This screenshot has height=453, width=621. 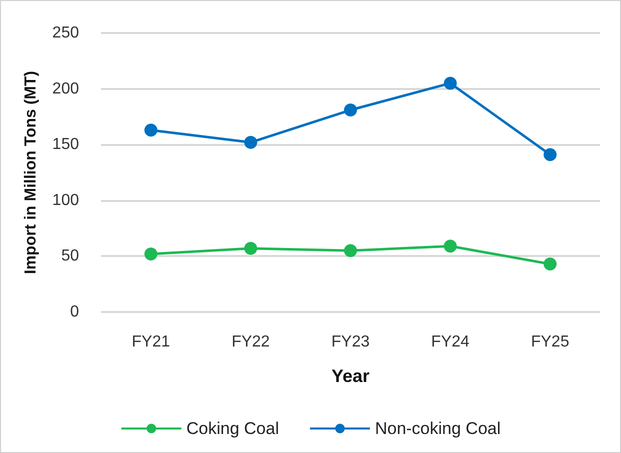 I want to click on y-tick-label: 0, so click(x=75, y=312).